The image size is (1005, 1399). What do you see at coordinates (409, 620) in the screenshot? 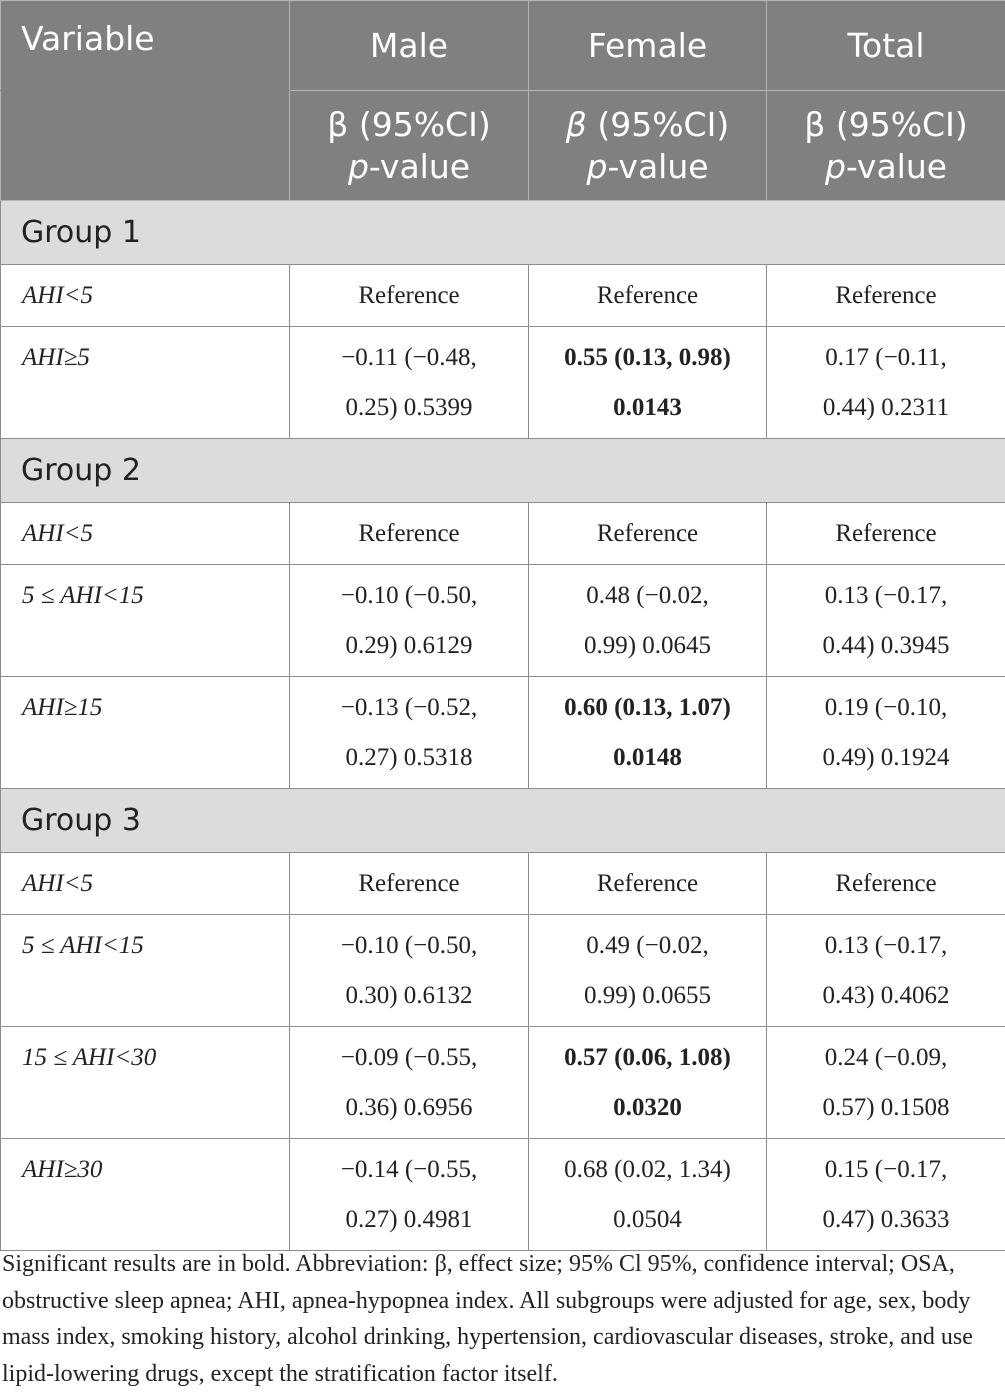
I see `male-cell: −0.10 (−0.50, 0.29) 0.6129` at bounding box center [409, 620].